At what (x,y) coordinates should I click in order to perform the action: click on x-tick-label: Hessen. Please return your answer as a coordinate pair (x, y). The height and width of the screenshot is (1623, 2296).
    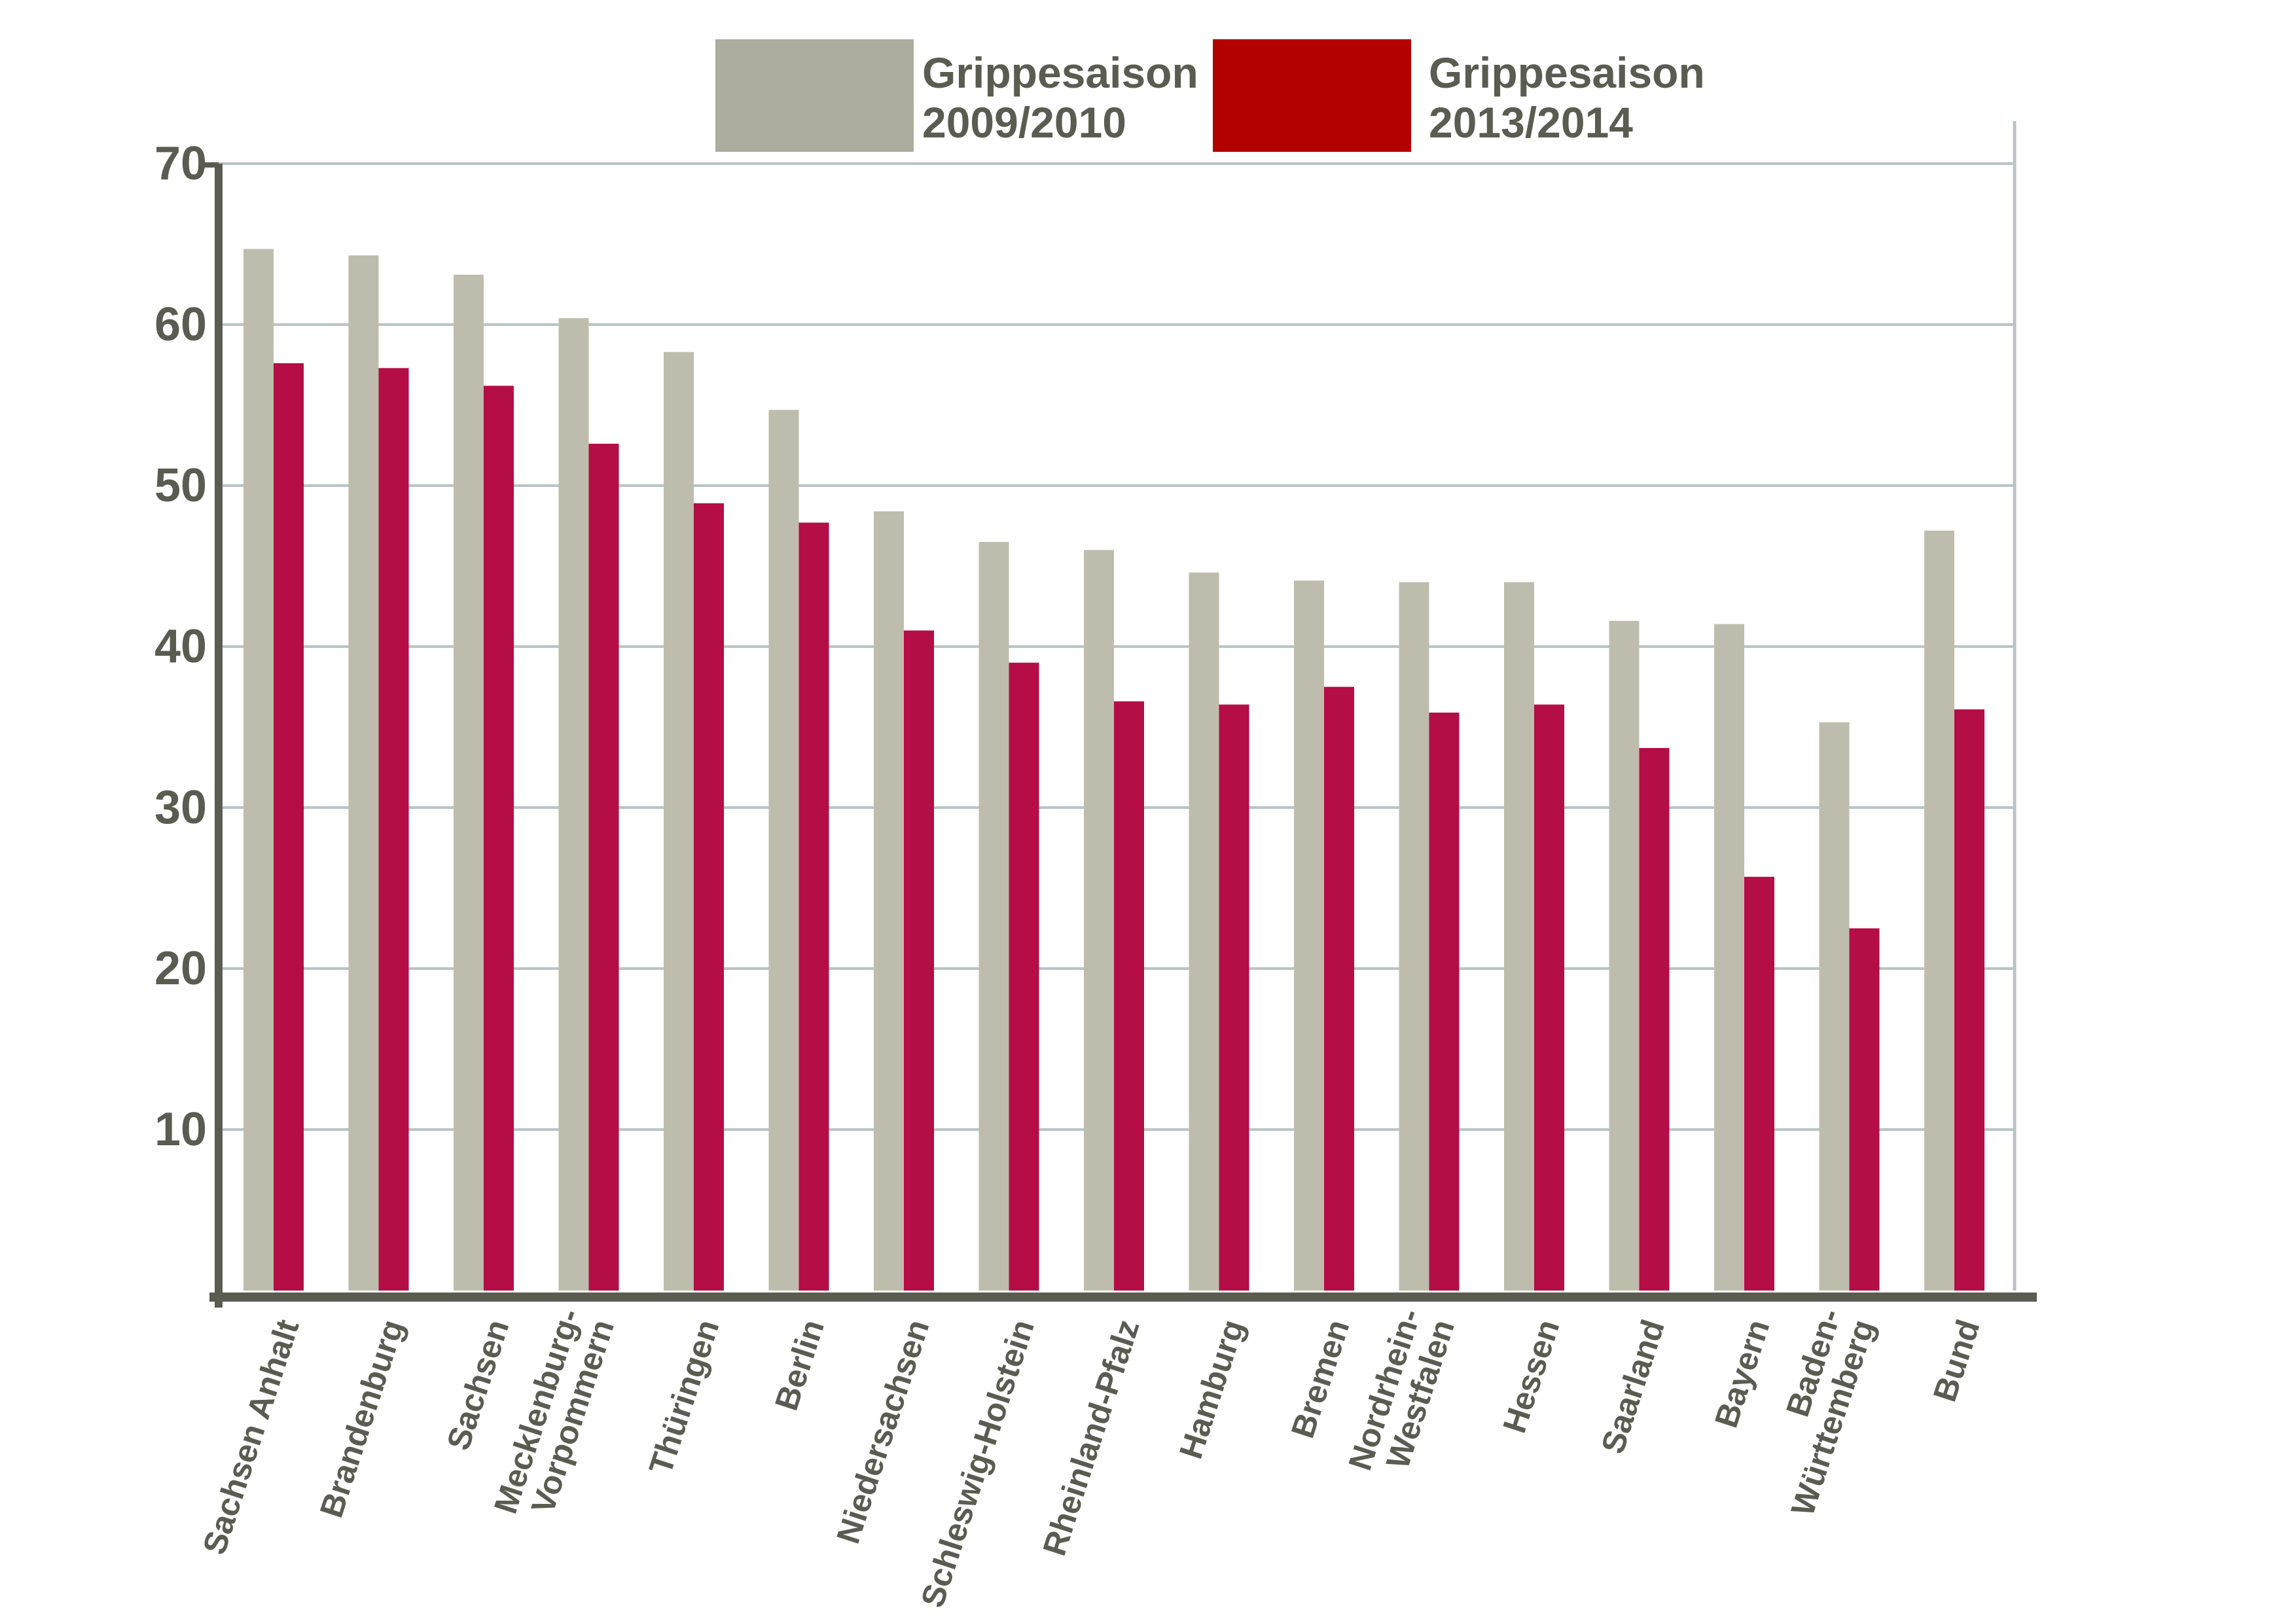
    Looking at the image, I should click on (1531, 1376).